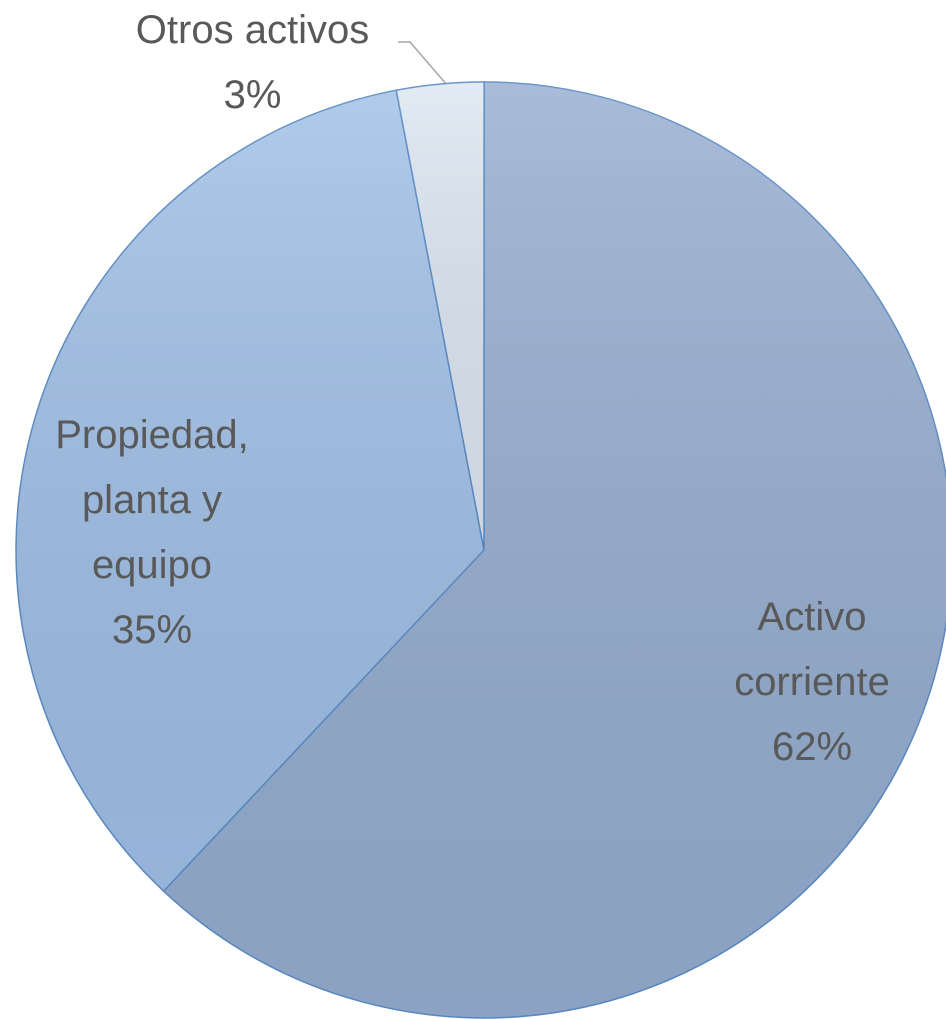 This screenshot has height=1019, width=946. I want to click on data-label: Otros activos 3%, so click(252, 64).